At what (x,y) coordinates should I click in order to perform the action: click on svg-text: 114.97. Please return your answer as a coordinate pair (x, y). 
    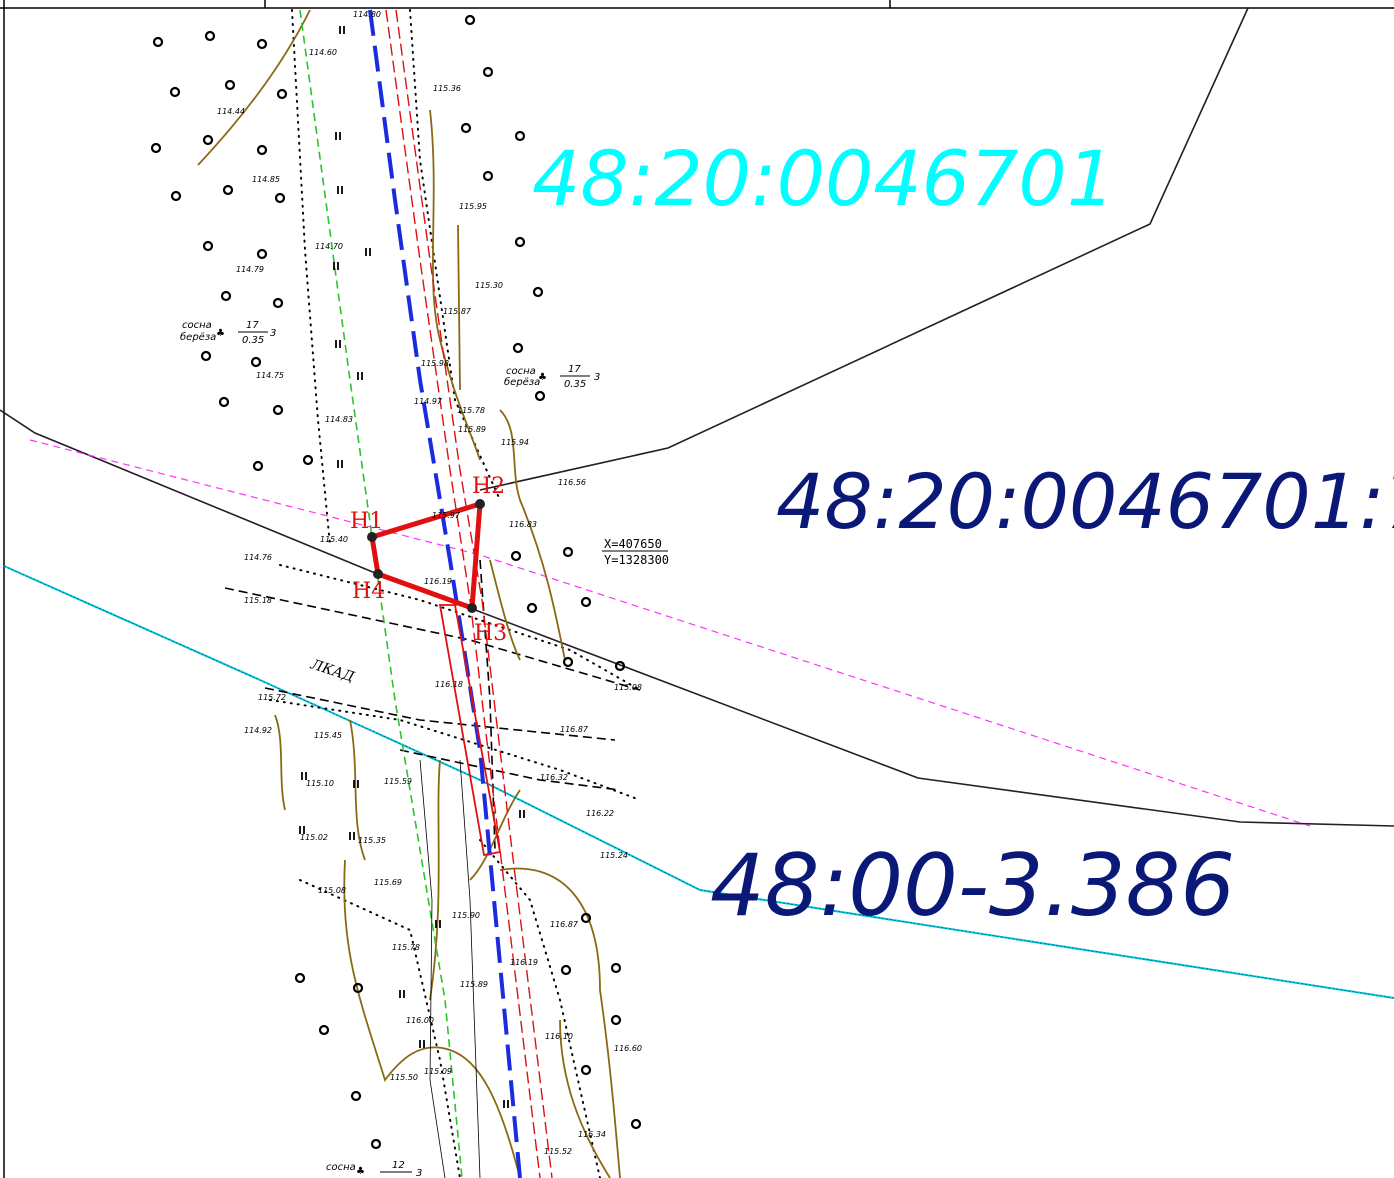
    Looking at the image, I should click on (428, 401).